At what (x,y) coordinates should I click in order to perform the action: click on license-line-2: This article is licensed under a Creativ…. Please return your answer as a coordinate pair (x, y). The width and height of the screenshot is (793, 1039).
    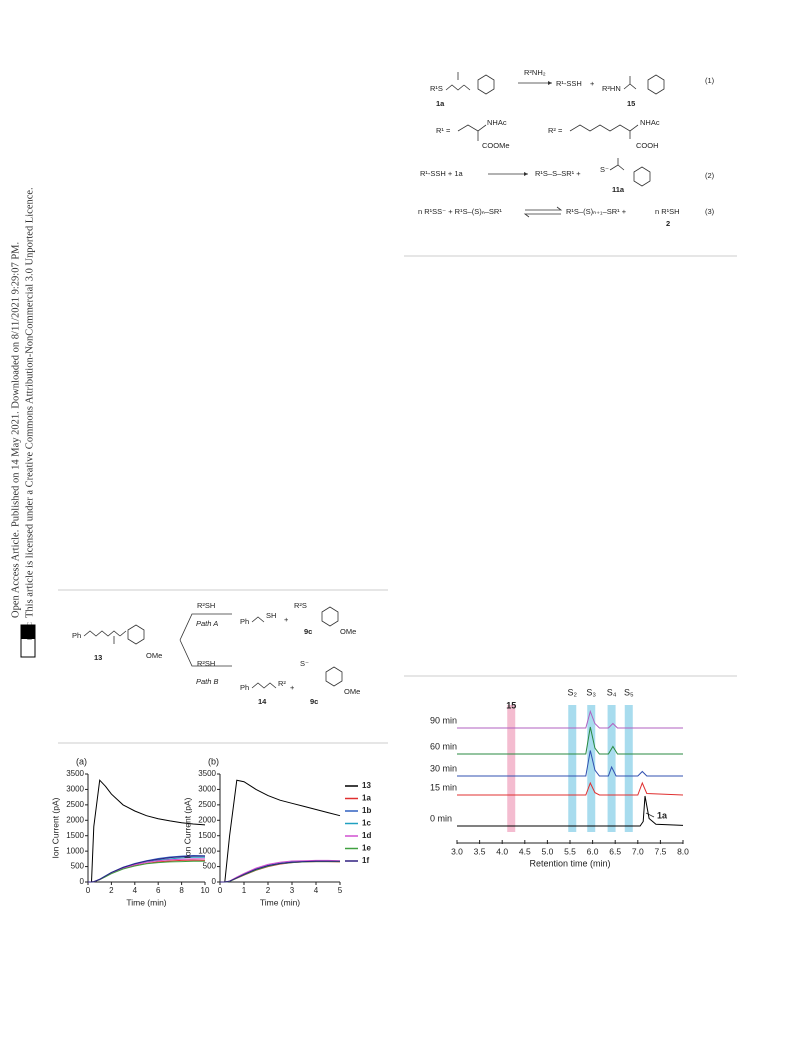
    Looking at the image, I should click on (29, 402).